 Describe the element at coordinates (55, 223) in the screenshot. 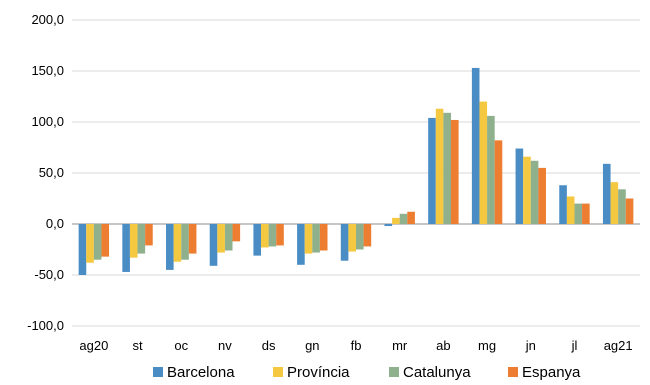

I see `y-tick-label: 0,0` at that location.